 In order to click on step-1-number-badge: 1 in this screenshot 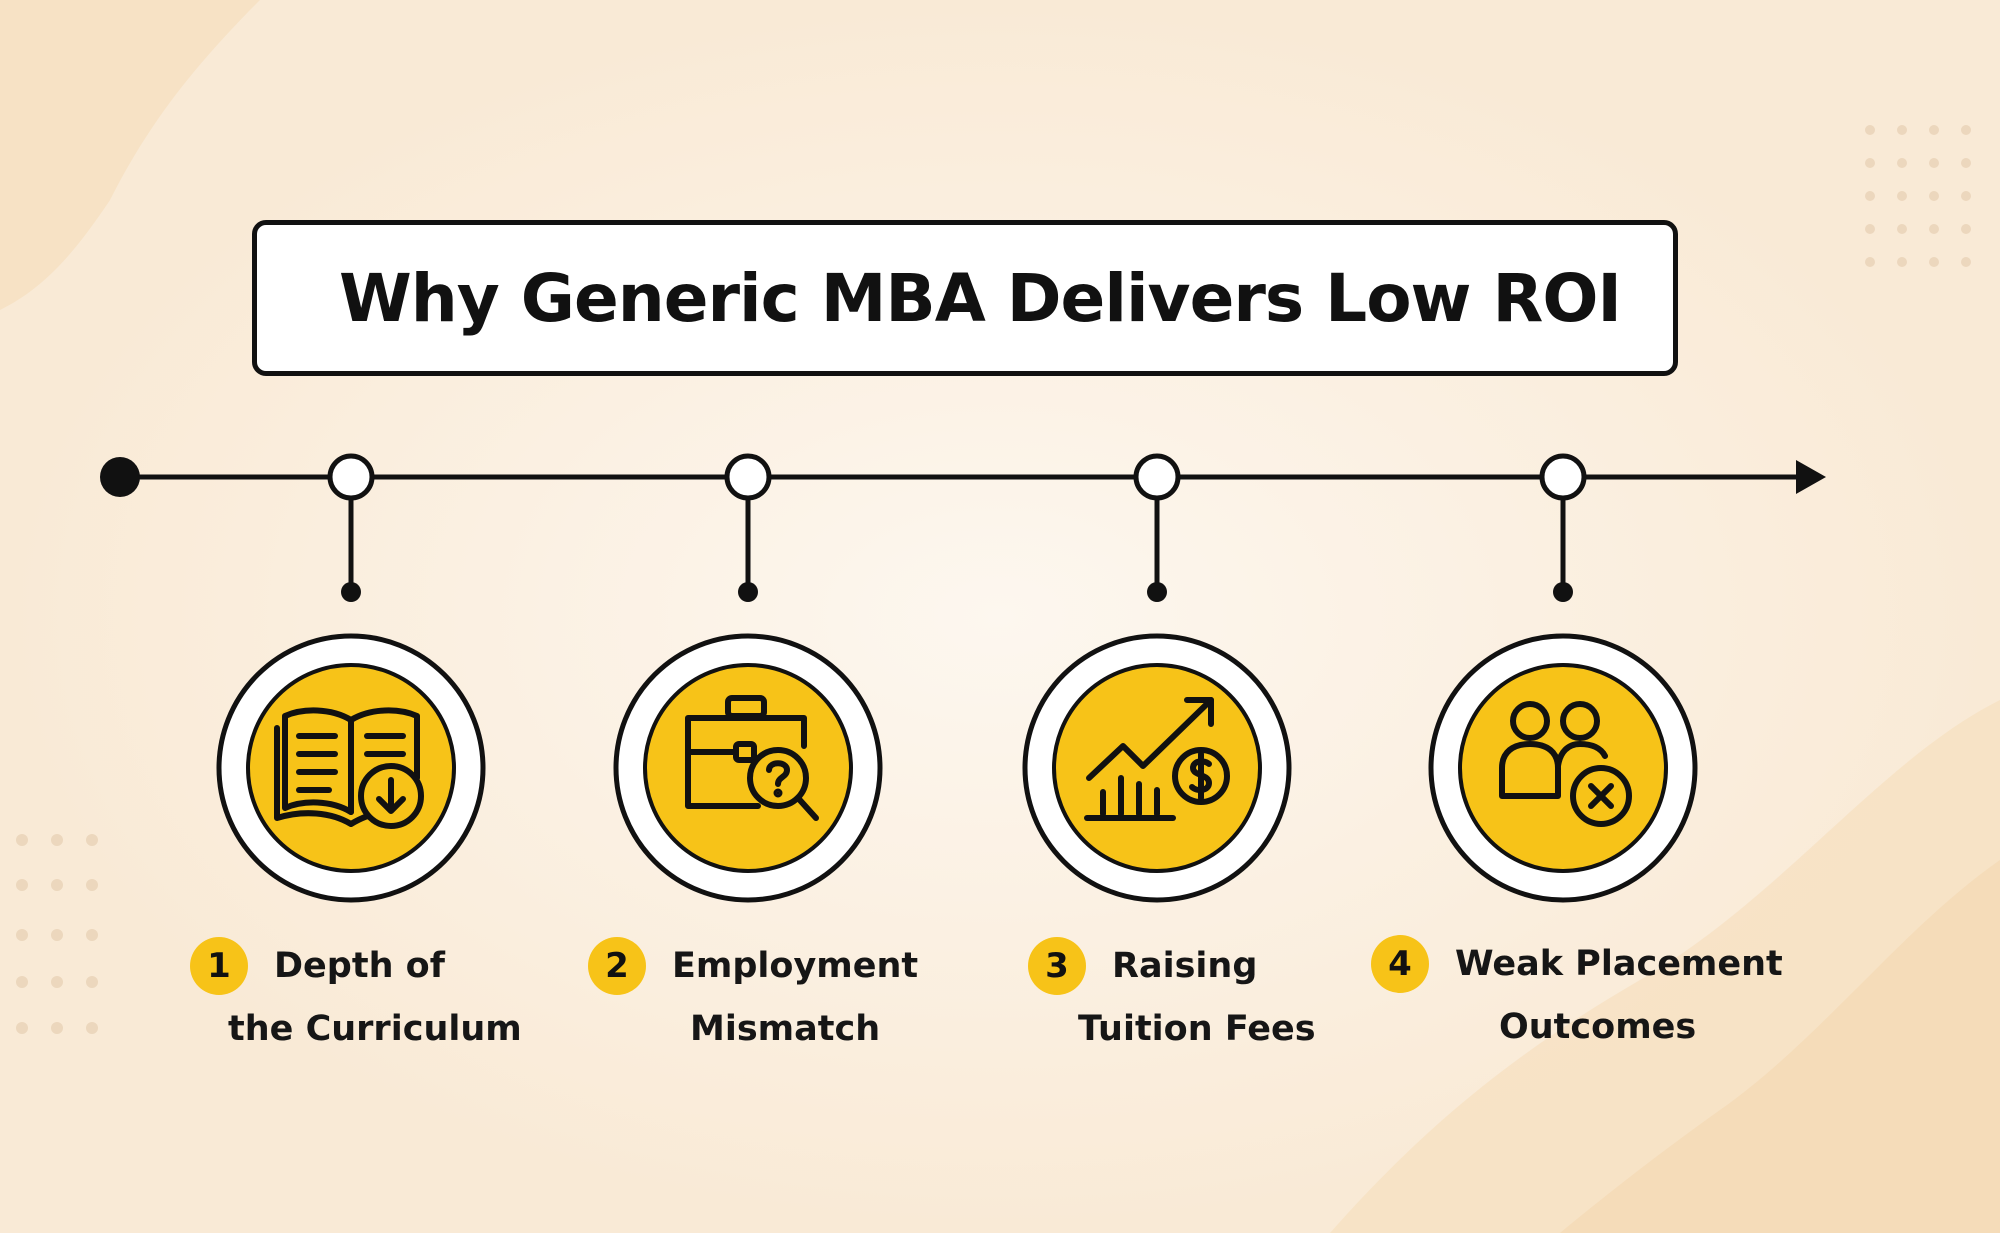, I will do `click(219, 966)`.